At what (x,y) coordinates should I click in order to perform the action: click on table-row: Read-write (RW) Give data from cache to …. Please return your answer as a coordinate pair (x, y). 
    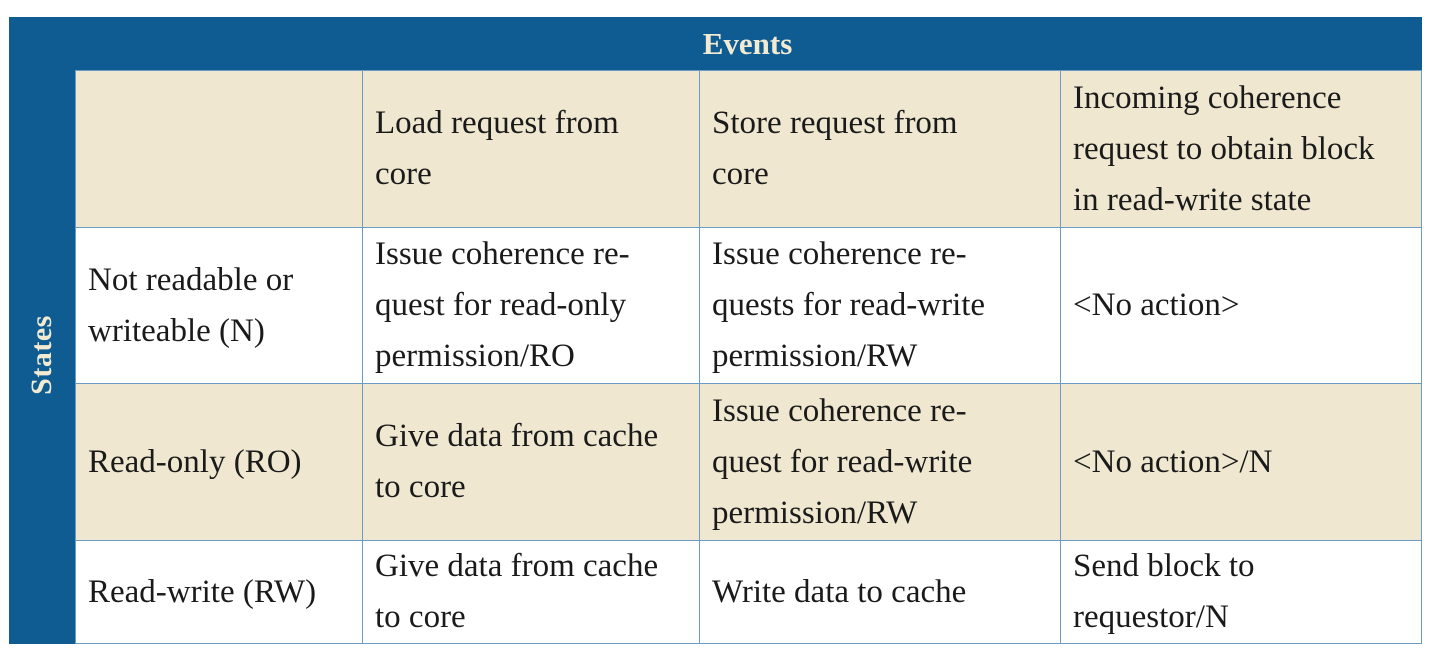
    Looking at the image, I should click on (748, 592).